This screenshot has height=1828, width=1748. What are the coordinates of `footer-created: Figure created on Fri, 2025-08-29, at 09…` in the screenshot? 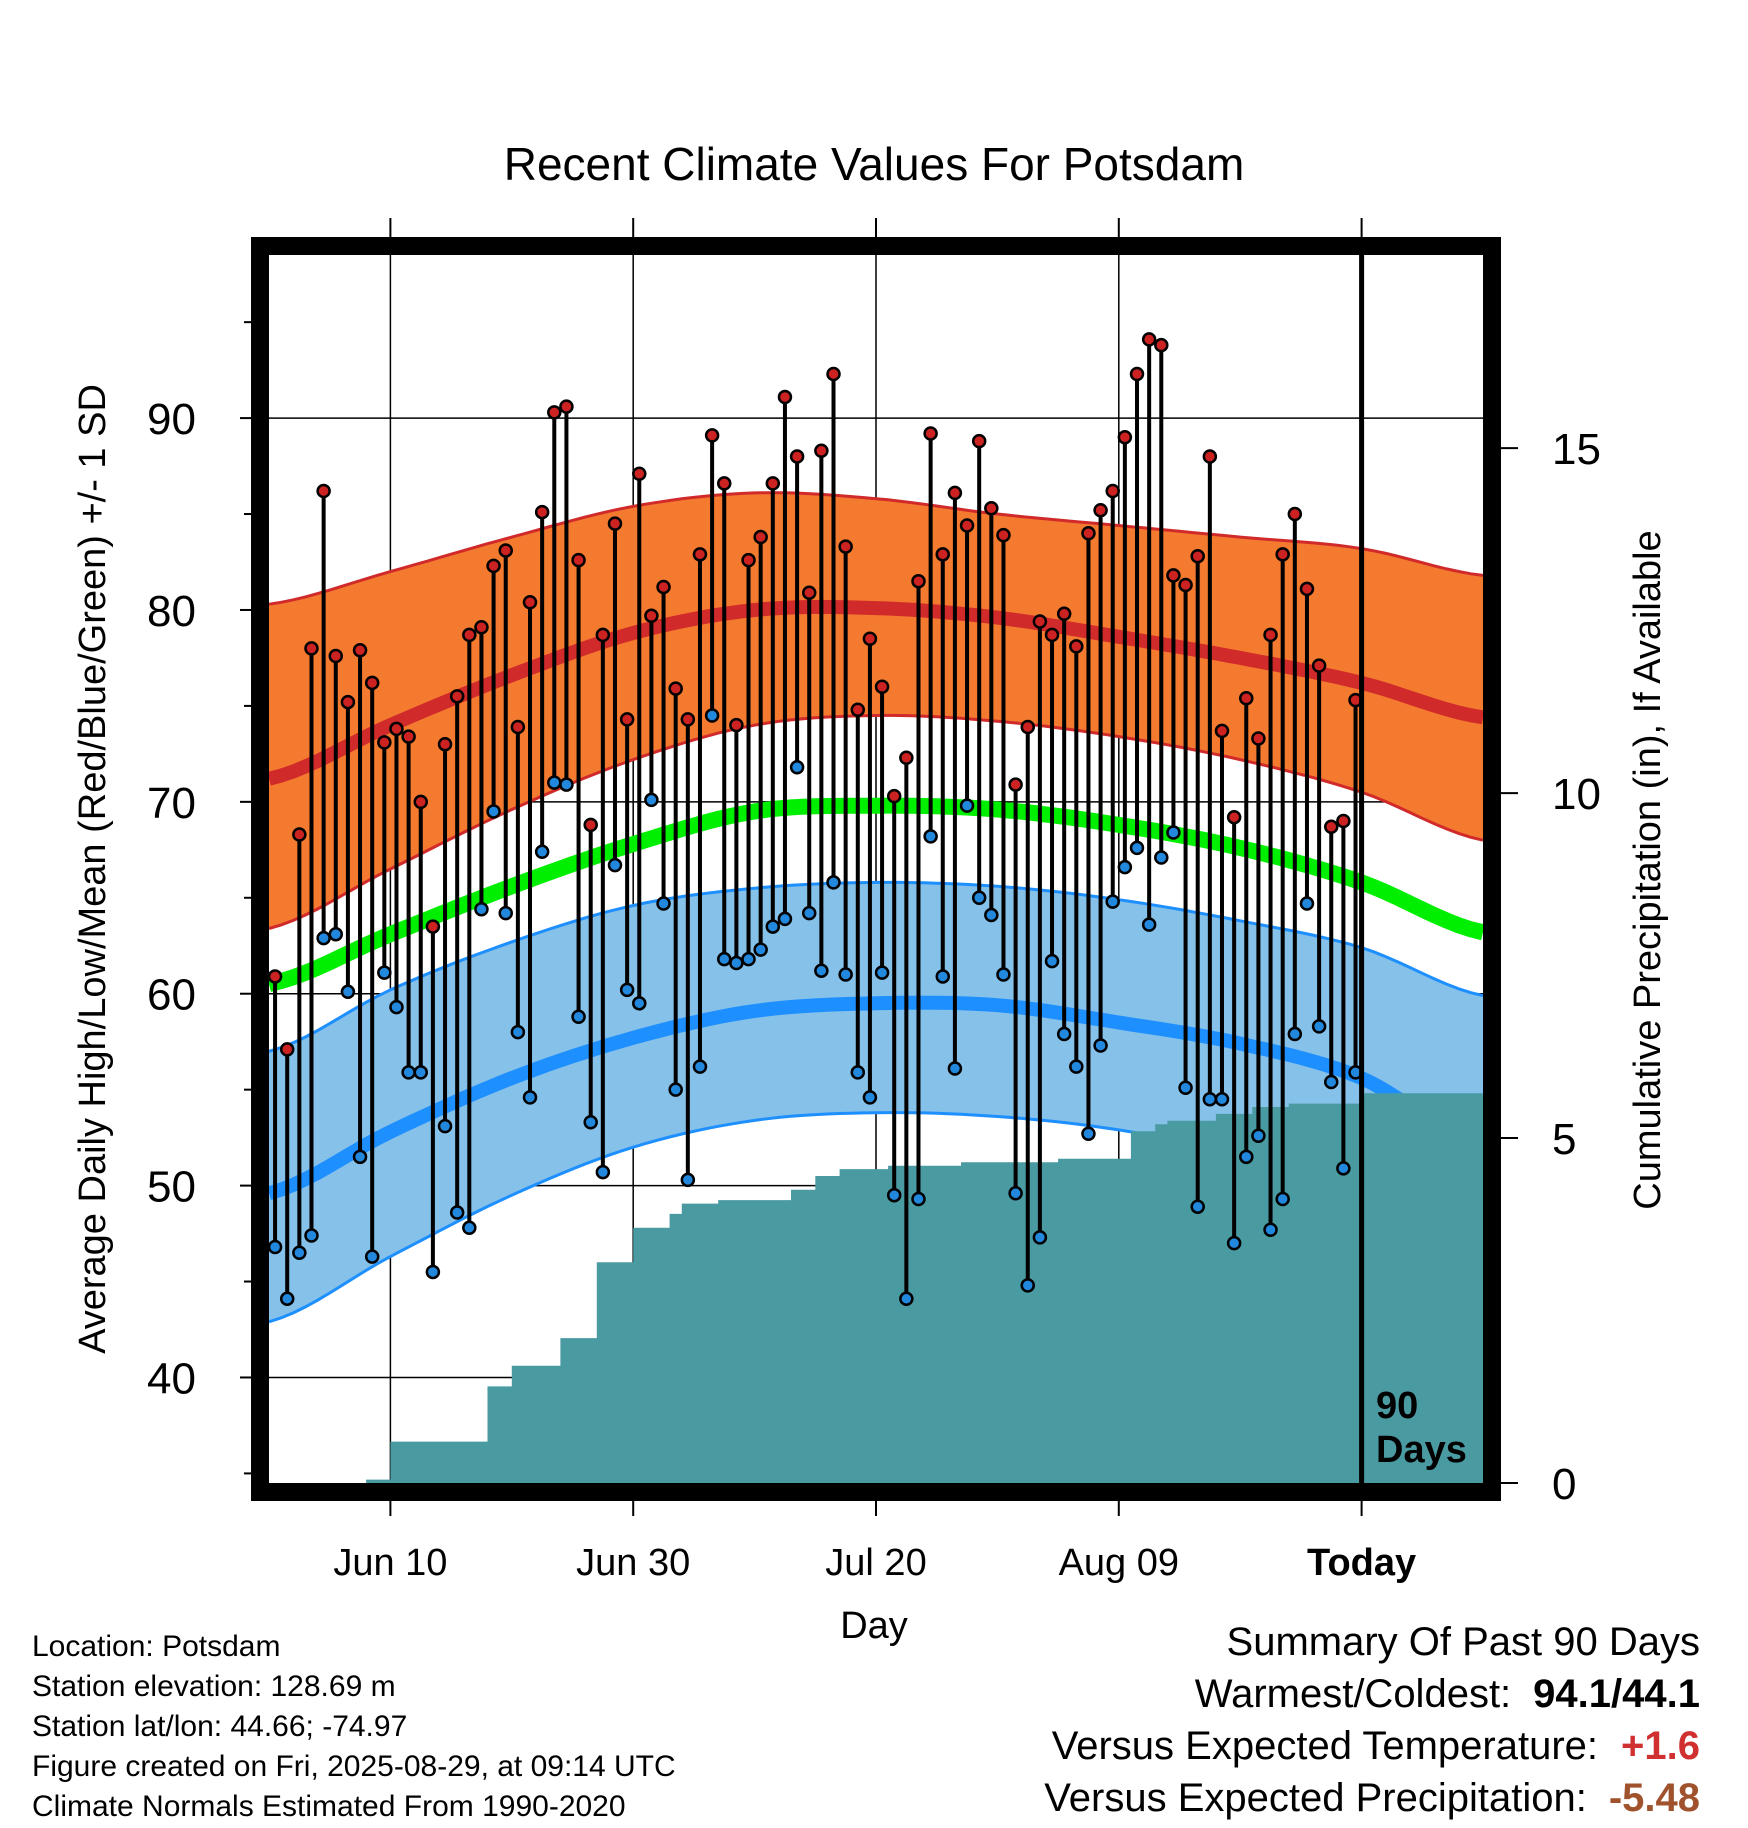 It's located at (354, 1766).